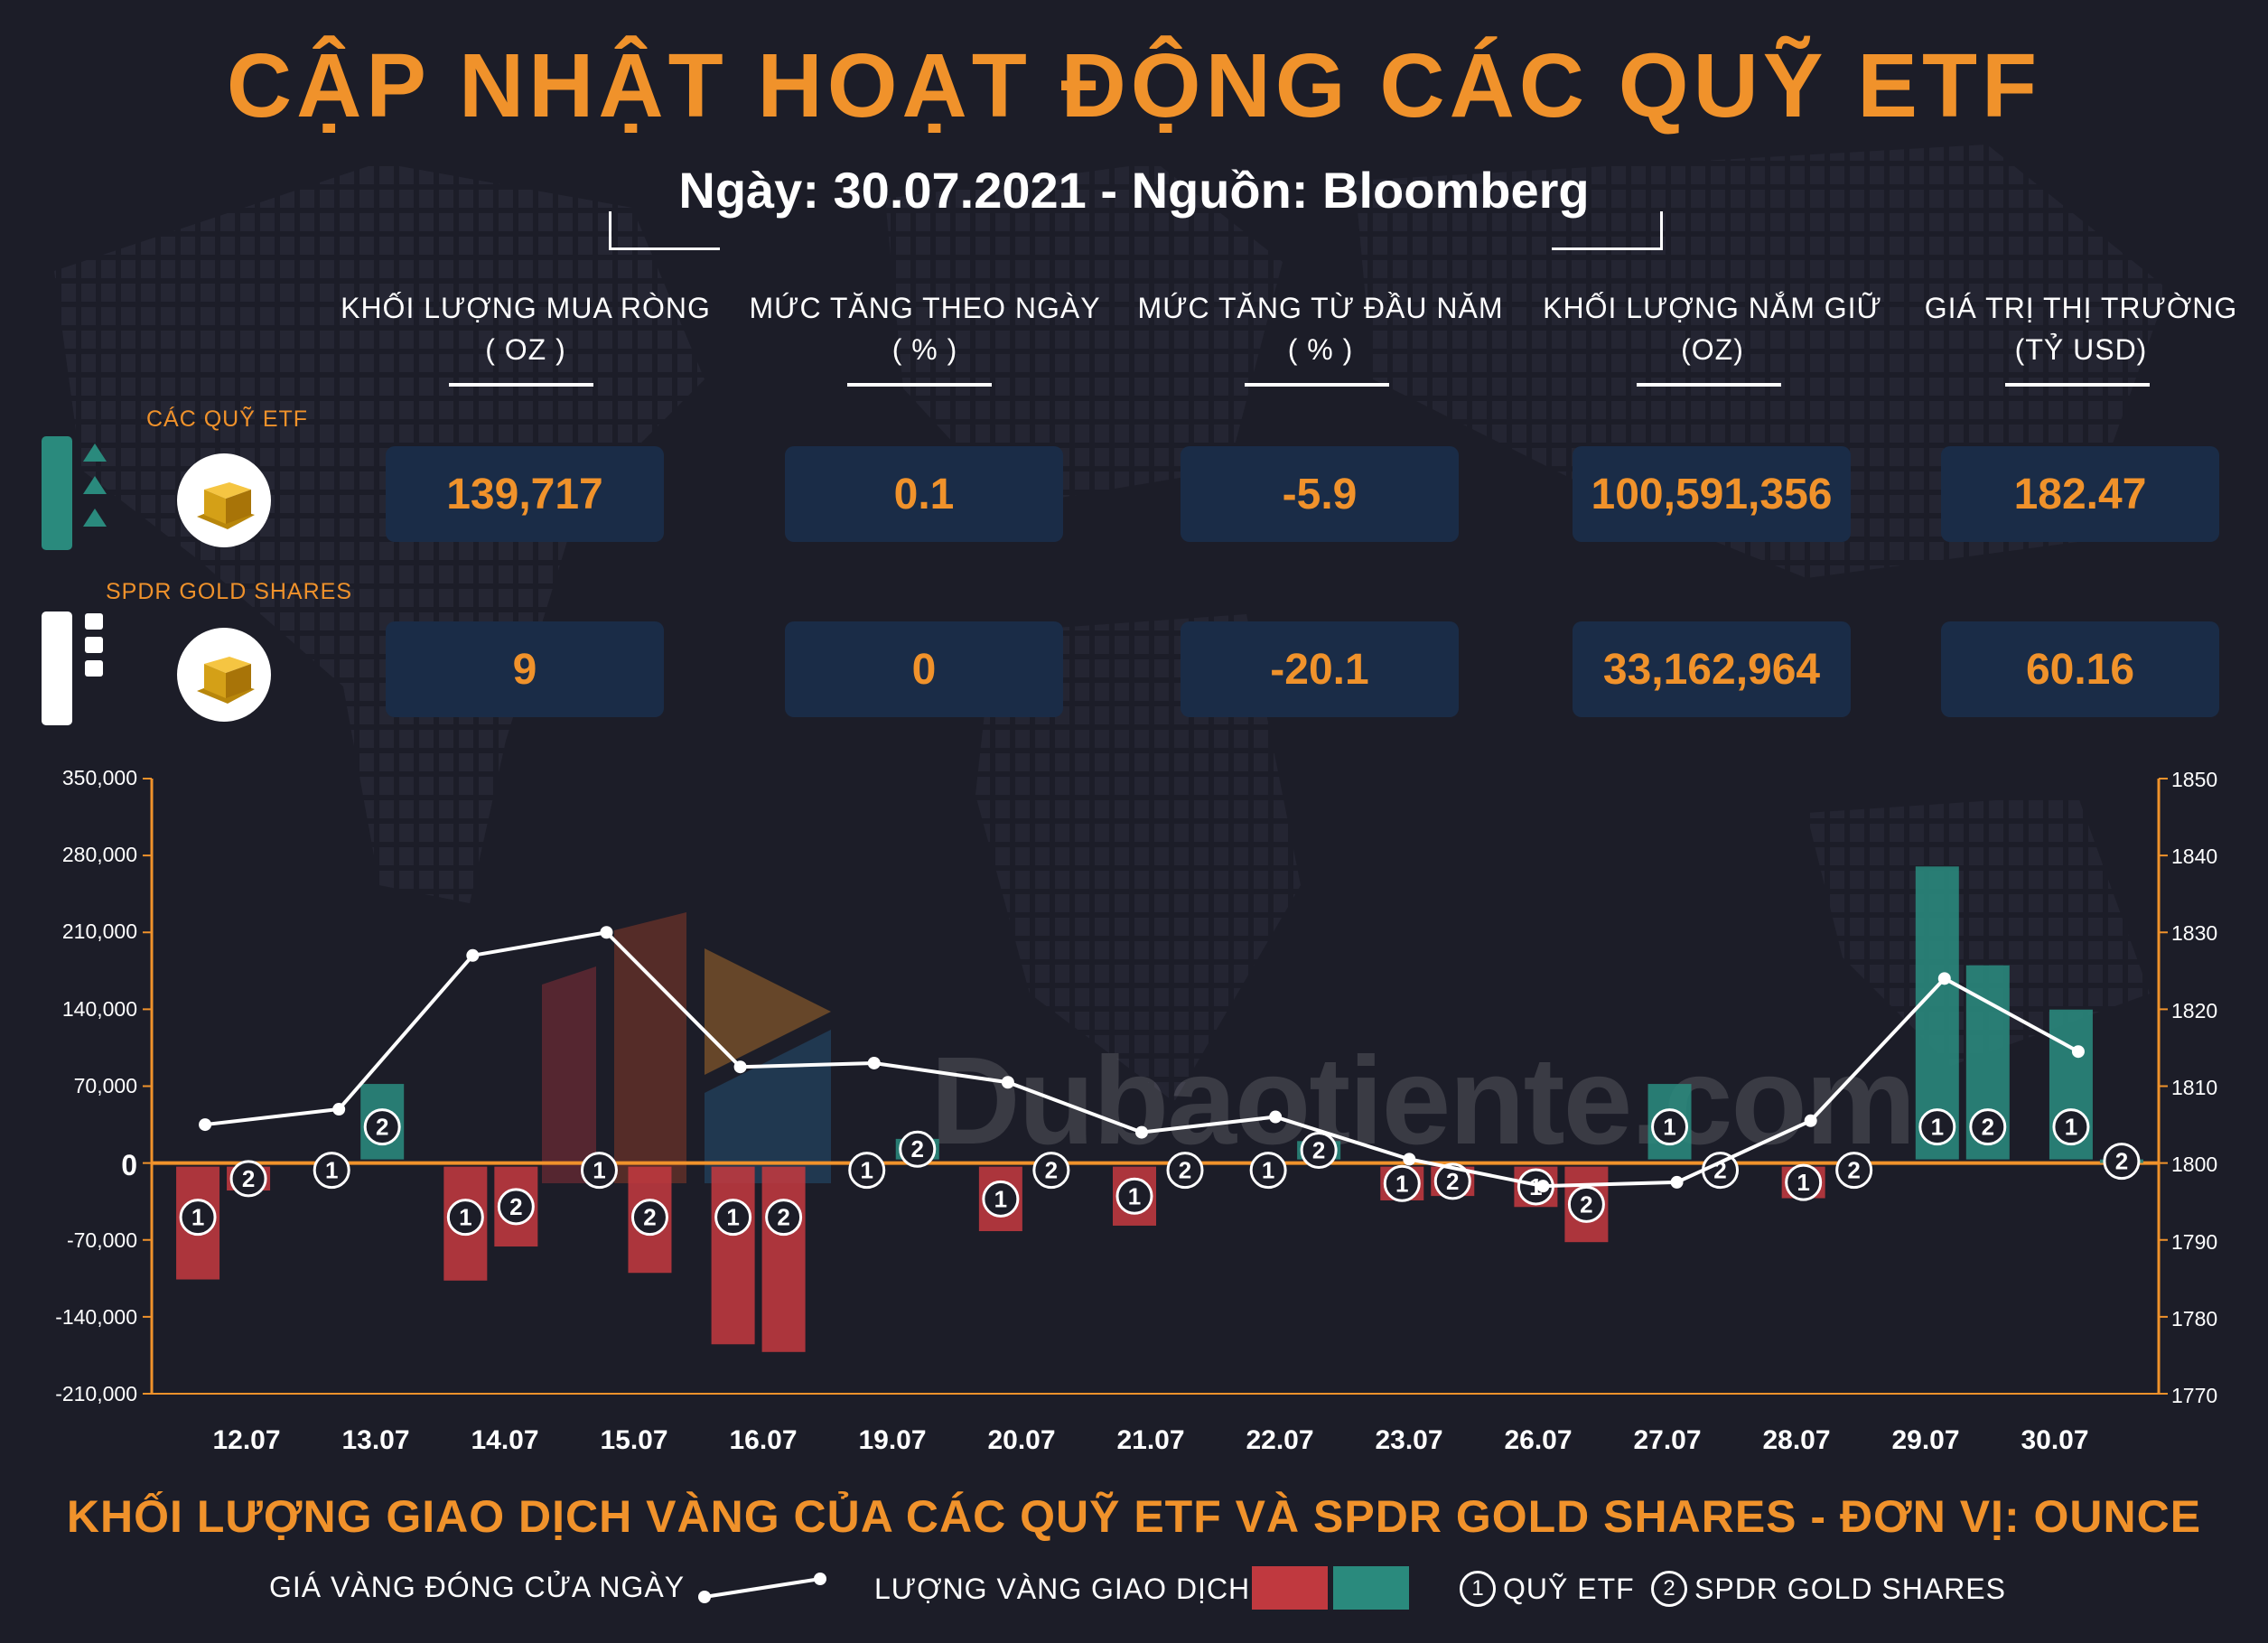 This screenshot has height=1643, width=2268. I want to click on right-axis-tick: 1840, so click(2194, 856).